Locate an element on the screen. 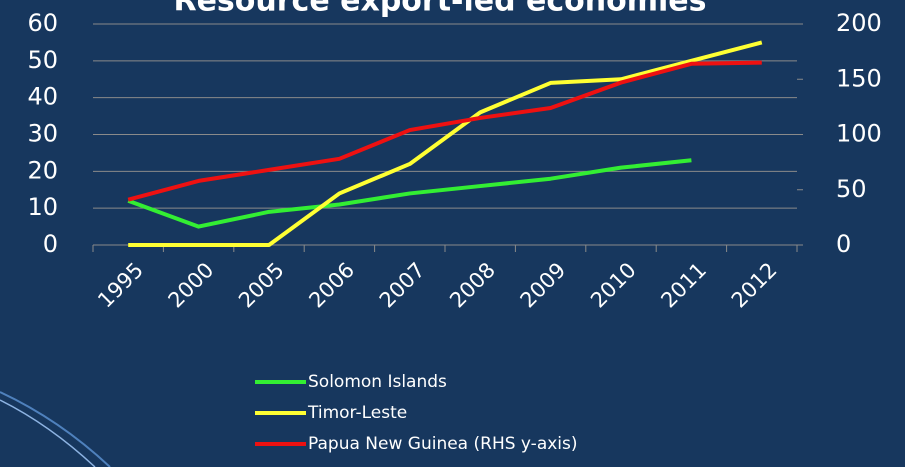 This screenshot has height=467, width=905. y-tick-label: 30 is located at coordinates (42, 134).